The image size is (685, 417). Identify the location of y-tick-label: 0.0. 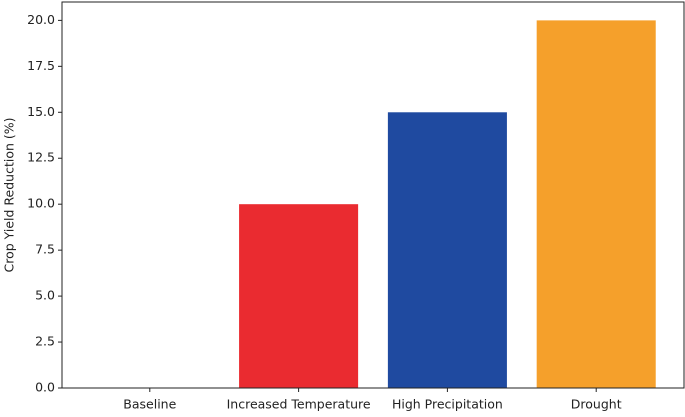
(45, 387).